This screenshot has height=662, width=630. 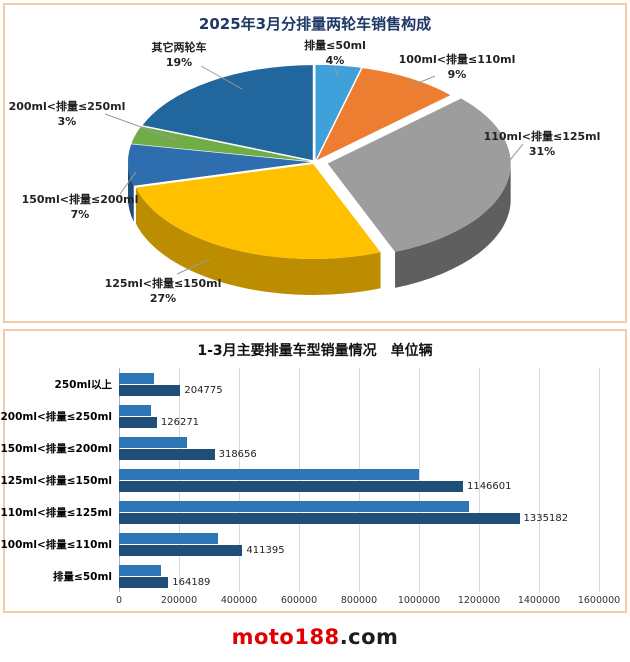 What do you see at coordinates (56, 480) in the screenshot?
I see `category-label: 125ml<排量≤150ml` at bounding box center [56, 480].